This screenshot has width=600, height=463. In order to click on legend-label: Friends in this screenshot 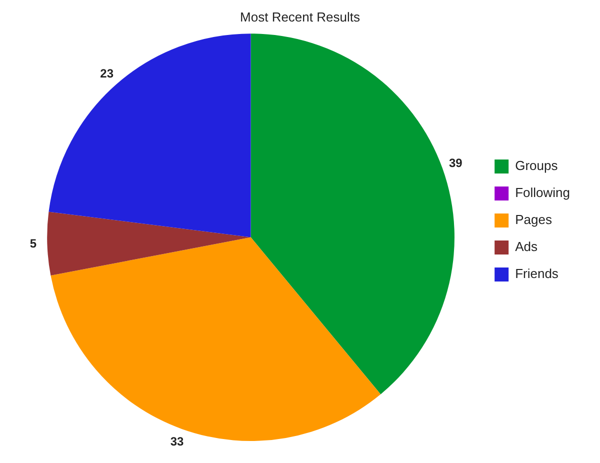, I will do `click(537, 274)`.